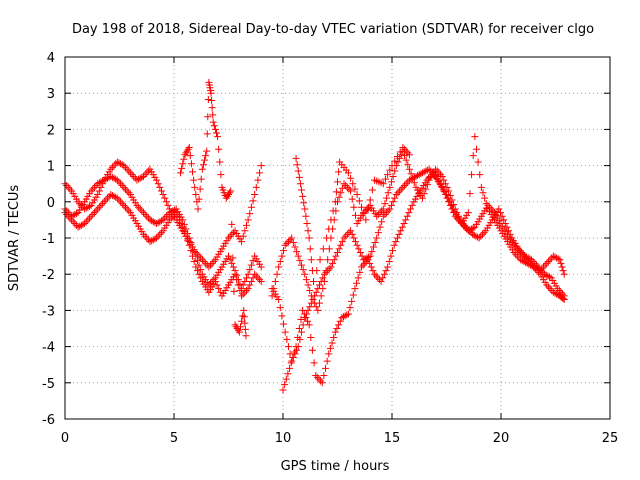  What do you see at coordinates (501, 438) in the screenshot?
I see `x-tick-label: 20` at bounding box center [501, 438].